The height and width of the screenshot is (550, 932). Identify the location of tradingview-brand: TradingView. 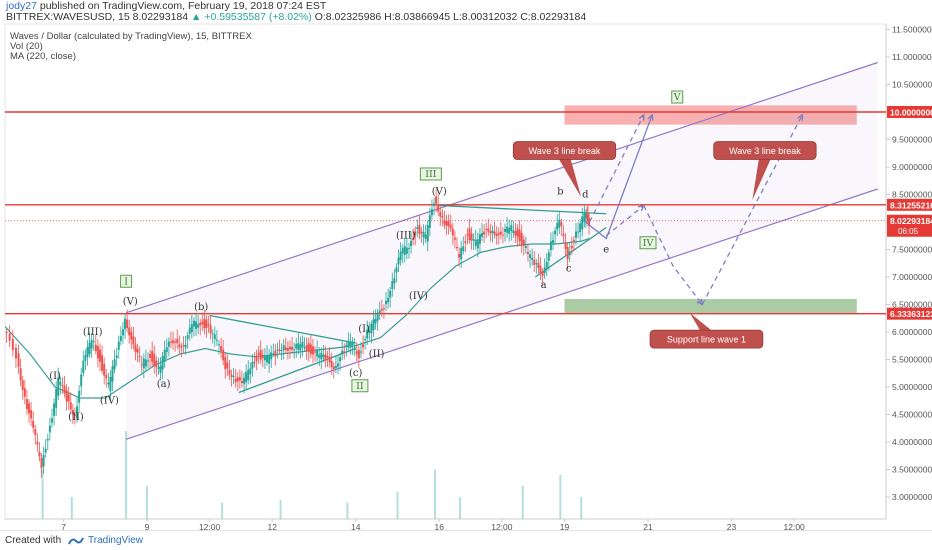
(116, 540).